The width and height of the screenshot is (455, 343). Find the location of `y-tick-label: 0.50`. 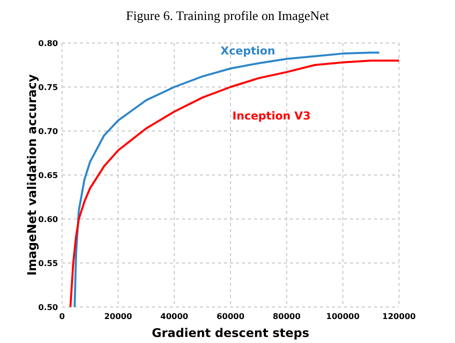

y-tick-label: 0.50 is located at coordinates (48, 307).